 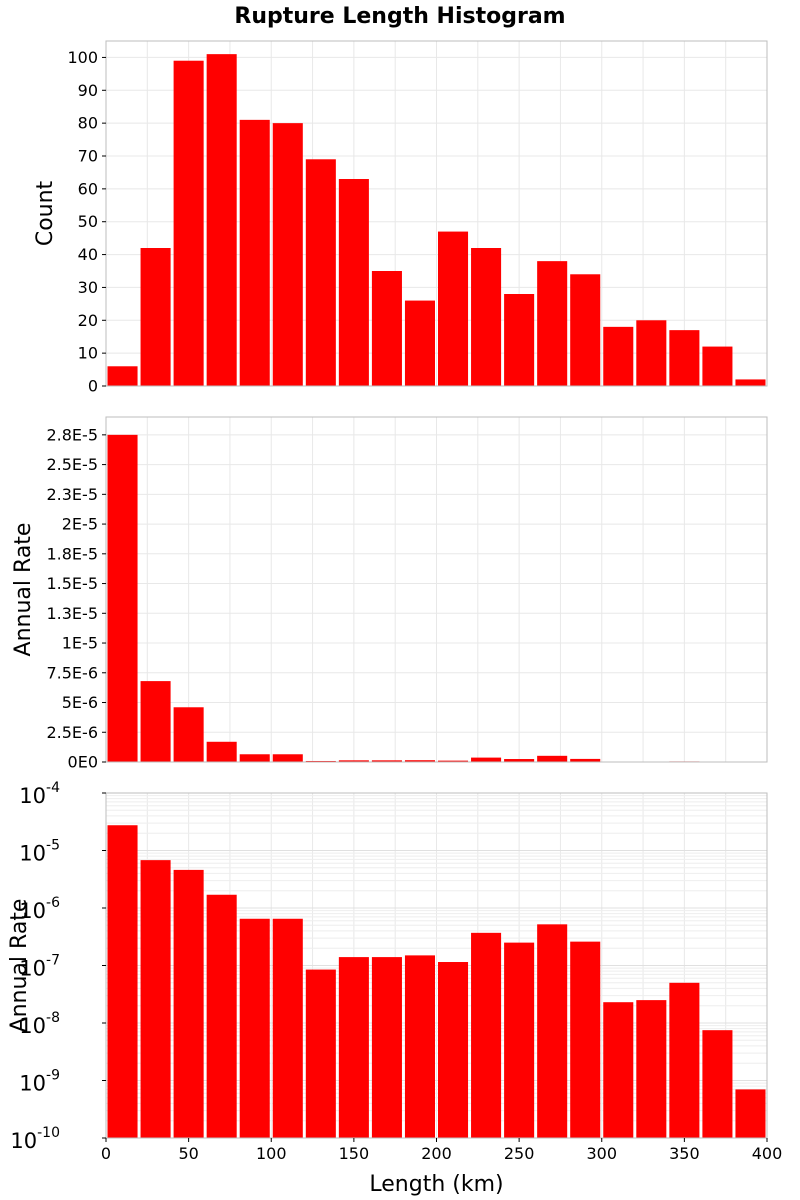 I want to click on y-tick-label: 2.8E-5, so click(x=72, y=434).